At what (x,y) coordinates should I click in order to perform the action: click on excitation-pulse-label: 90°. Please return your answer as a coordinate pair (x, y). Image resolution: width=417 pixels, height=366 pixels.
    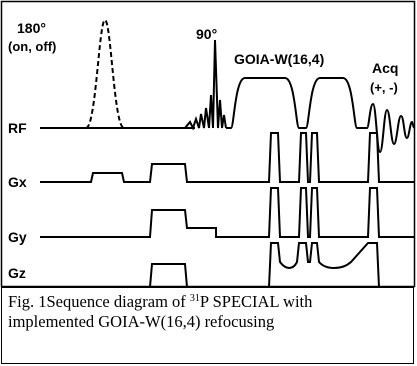
    Looking at the image, I should click on (206, 34).